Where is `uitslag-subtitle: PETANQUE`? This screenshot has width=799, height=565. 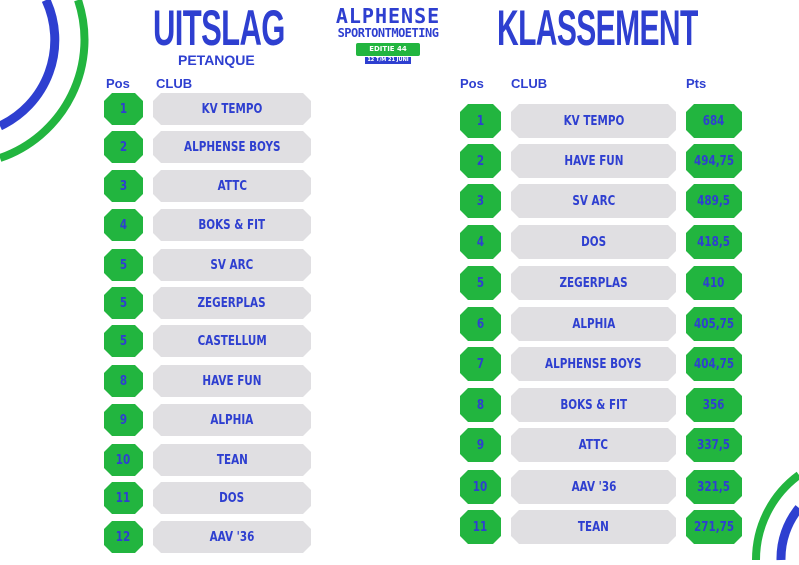 uitslag-subtitle: PETANQUE is located at coordinates (216, 60).